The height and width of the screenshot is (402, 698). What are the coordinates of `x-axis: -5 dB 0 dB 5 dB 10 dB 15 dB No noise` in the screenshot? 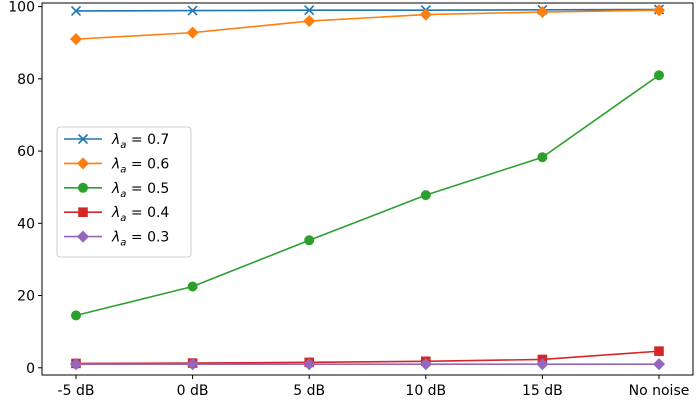 It's located at (374, 387).